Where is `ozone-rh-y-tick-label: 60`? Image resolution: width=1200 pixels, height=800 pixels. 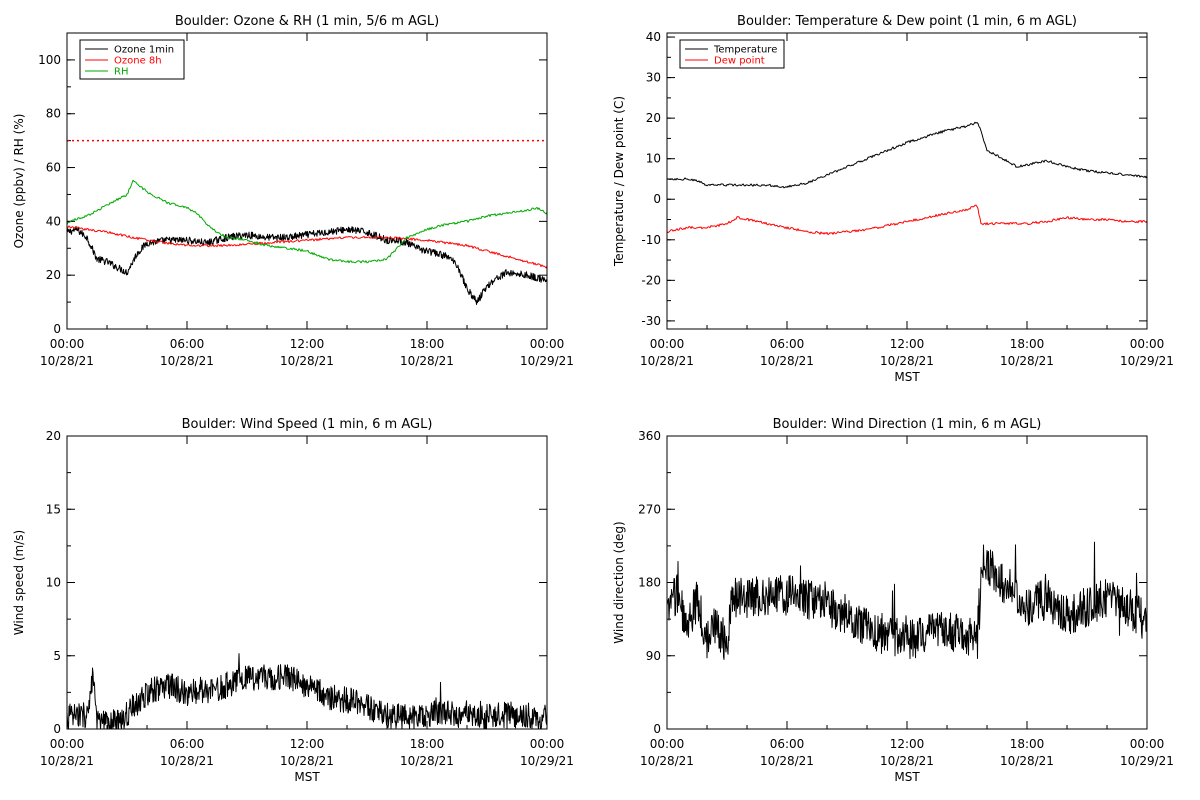
ozone-rh-y-tick-label: 60 is located at coordinates (53, 168).